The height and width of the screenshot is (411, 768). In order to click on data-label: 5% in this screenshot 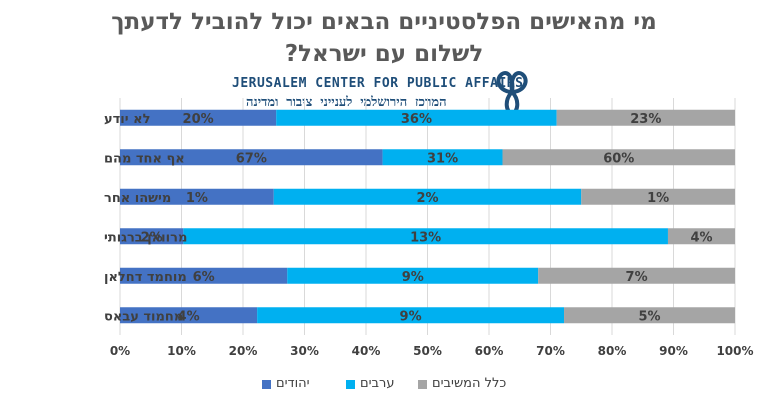, I will do `click(649, 316)`.